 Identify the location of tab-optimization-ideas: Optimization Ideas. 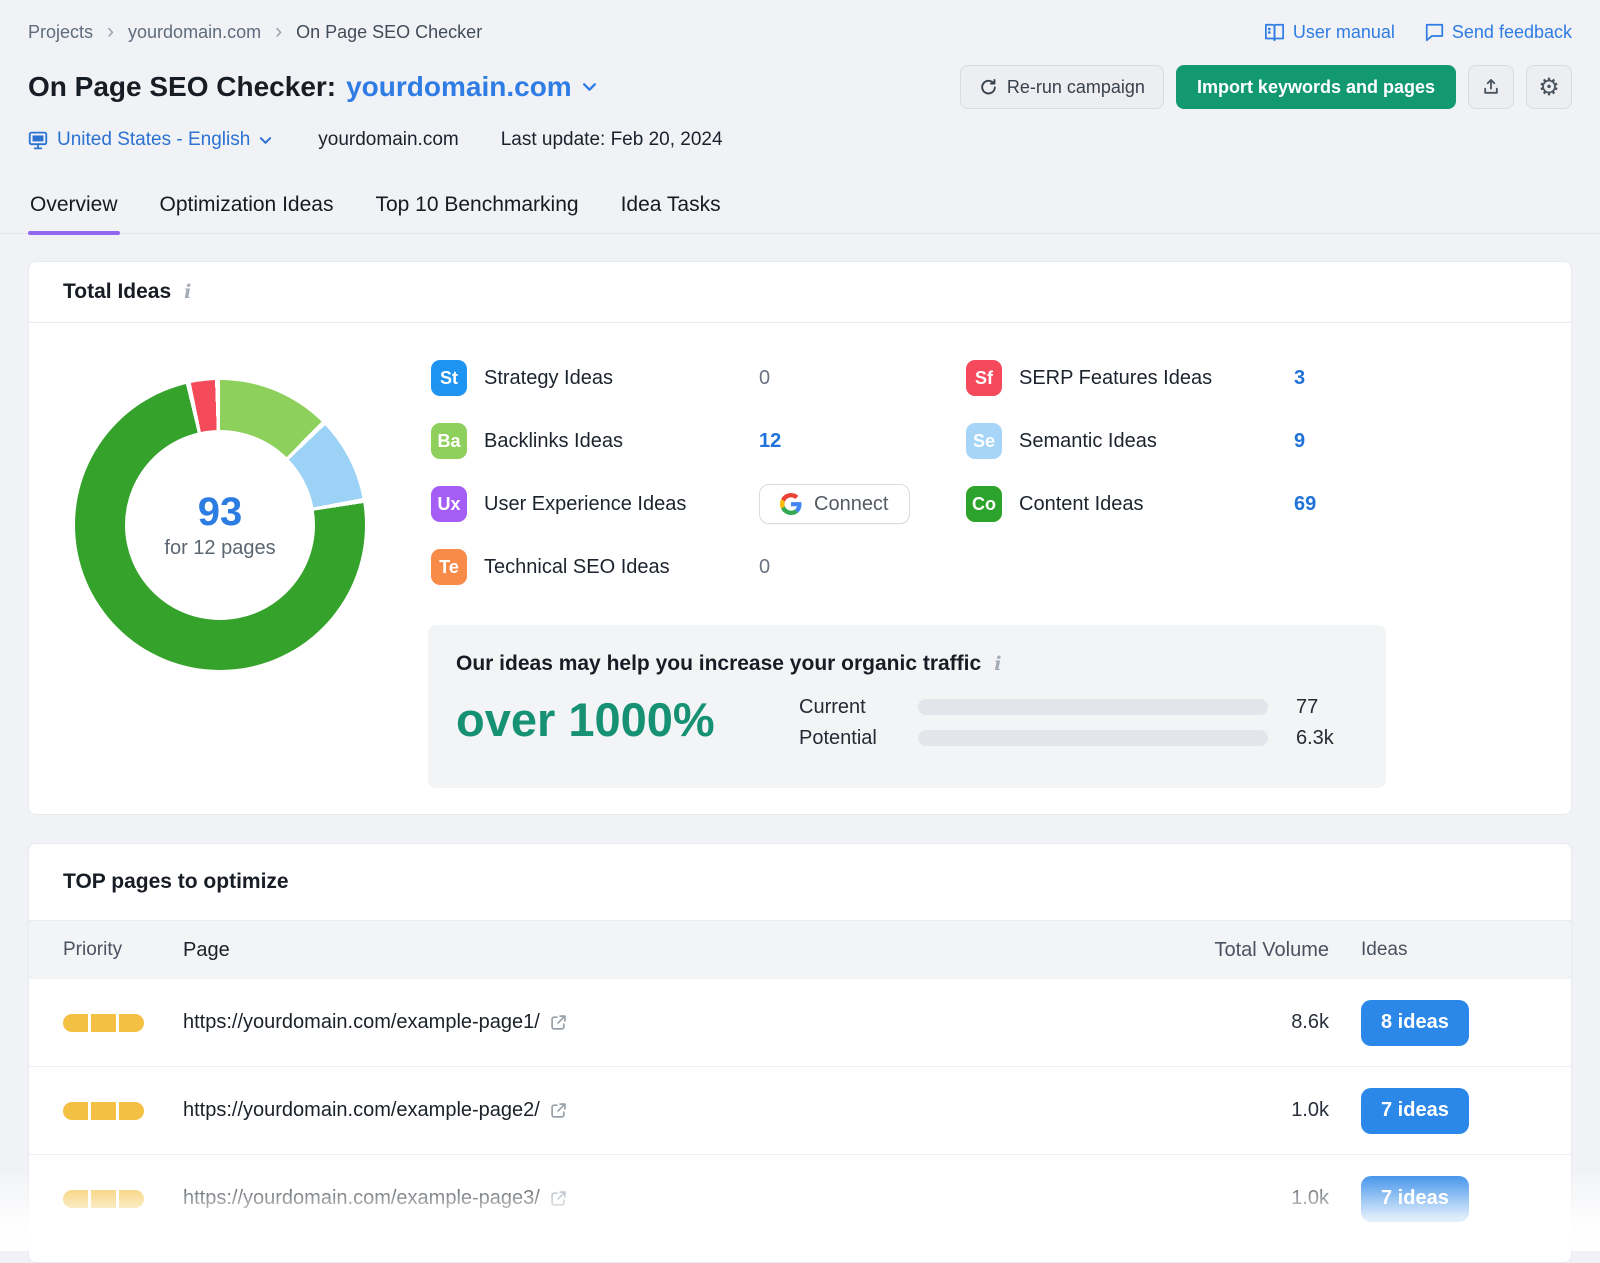
(246, 204).